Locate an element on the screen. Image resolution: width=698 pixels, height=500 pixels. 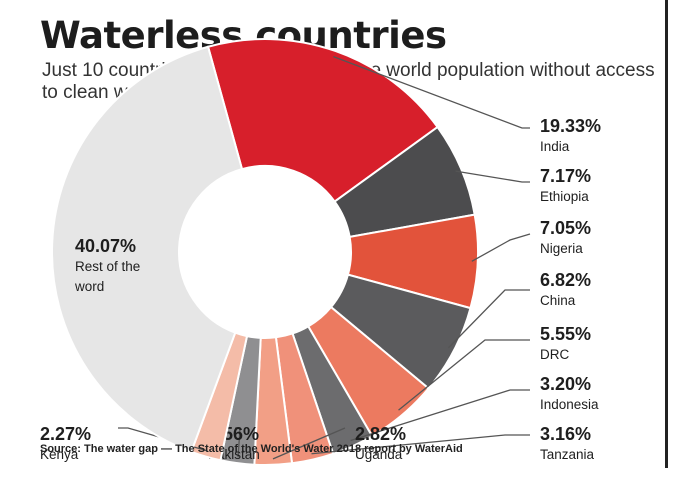
category-label-kenya: Kenya is located at coordinates (59, 454).